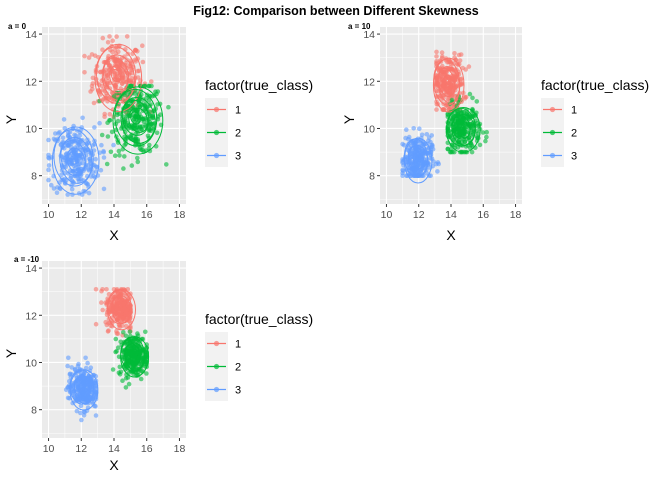 The width and height of the screenshot is (672, 480). Describe the element at coordinates (238, 134) in the screenshot. I see `legend-entry-label: 2` at that location.